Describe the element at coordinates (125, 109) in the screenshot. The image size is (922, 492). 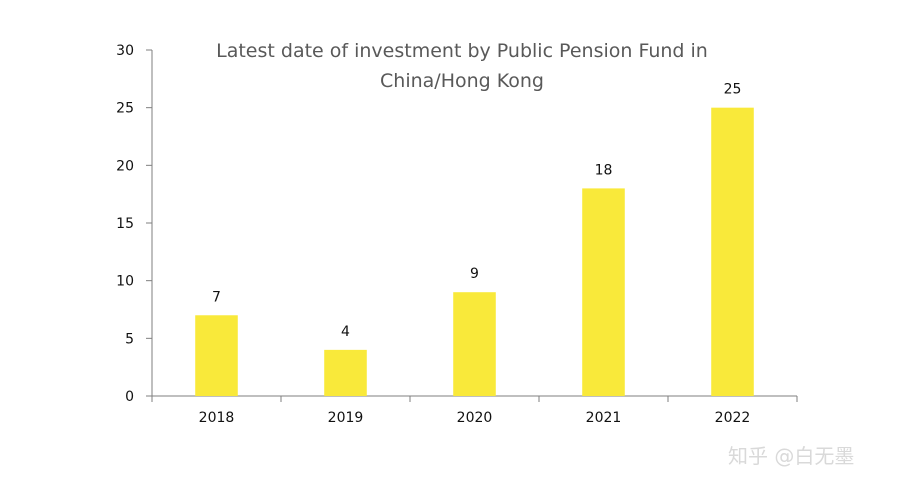
I see `y-tick-label: 25` at that location.